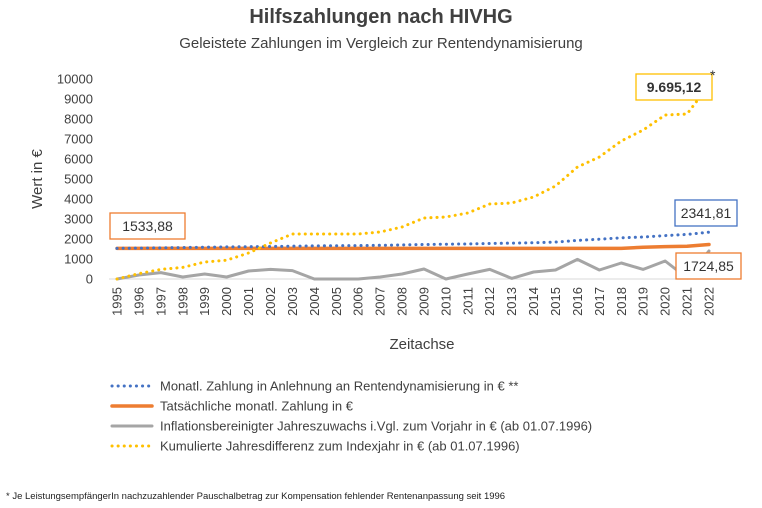 The width and height of the screenshot is (762, 508). Describe the element at coordinates (78, 259) in the screenshot. I see `y-tick-label: 1000` at that location.